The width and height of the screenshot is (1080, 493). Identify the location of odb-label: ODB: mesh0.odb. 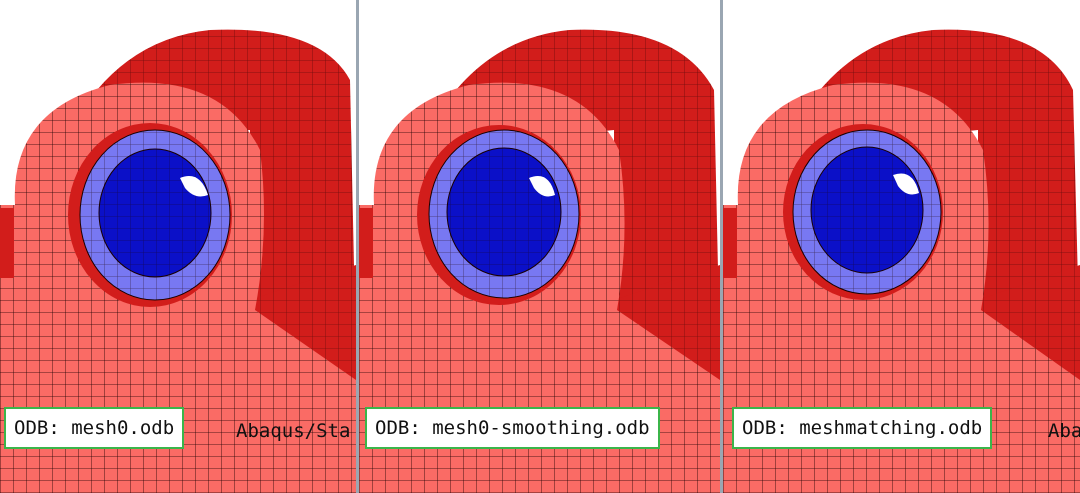
(94, 428).